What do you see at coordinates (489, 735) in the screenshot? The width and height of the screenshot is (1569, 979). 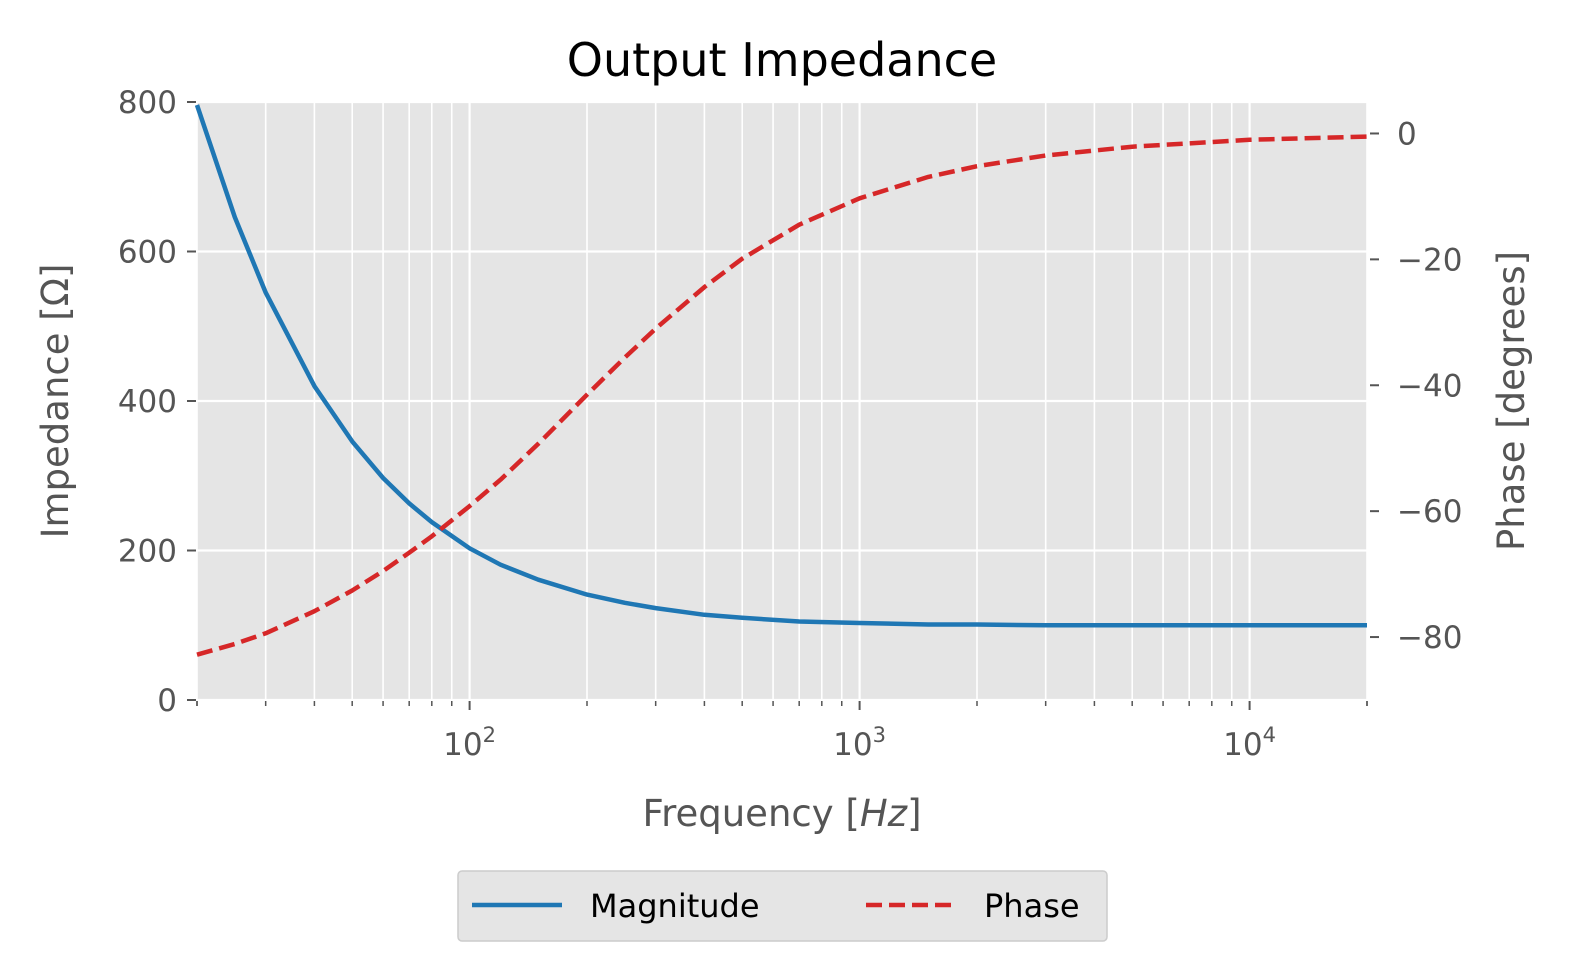 I see `x-tick-exponent: 2` at bounding box center [489, 735].